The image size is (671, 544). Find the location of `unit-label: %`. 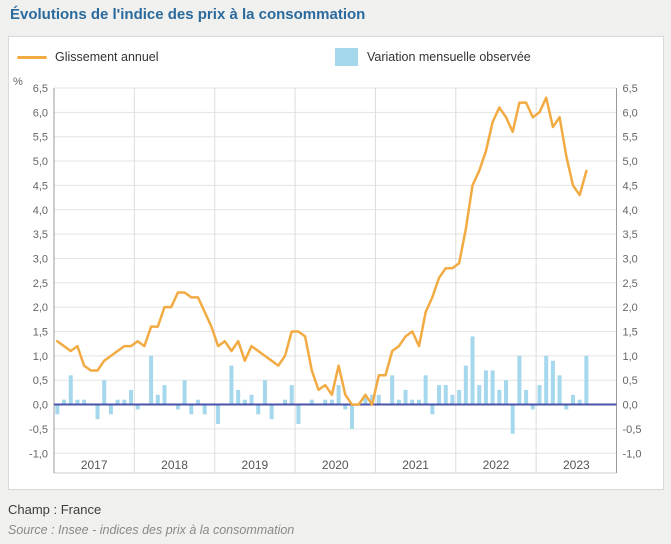

unit-label: % is located at coordinates (18, 82).